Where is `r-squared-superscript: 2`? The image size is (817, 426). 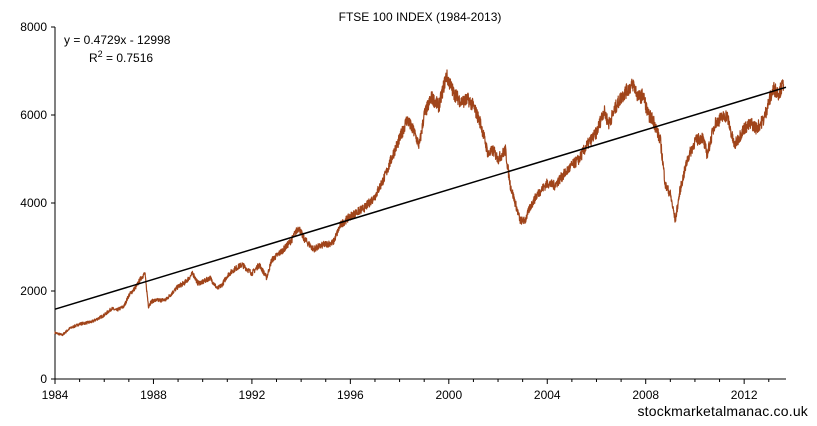
r-squared-superscript: 2 is located at coordinates (100, 54).